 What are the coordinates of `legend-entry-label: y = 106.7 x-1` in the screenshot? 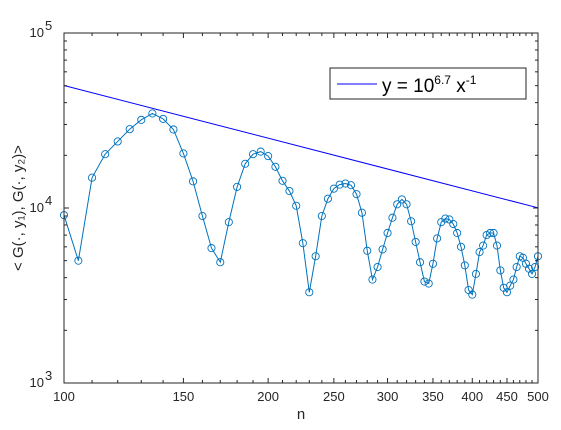 It's located at (429, 85).